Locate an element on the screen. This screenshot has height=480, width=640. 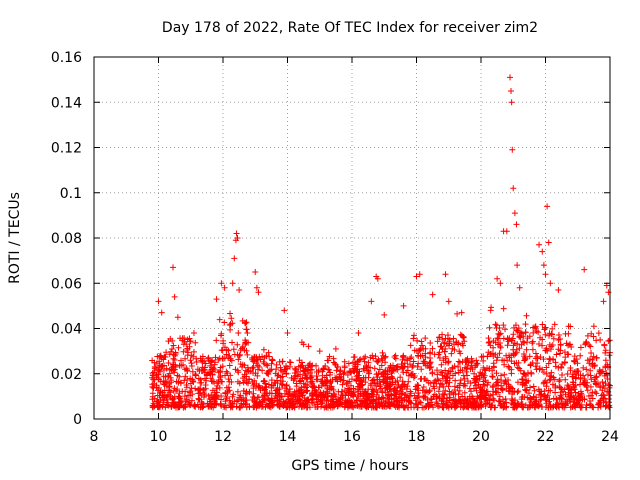
y-tick-label: 0.12 is located at coordinates (66, 149).